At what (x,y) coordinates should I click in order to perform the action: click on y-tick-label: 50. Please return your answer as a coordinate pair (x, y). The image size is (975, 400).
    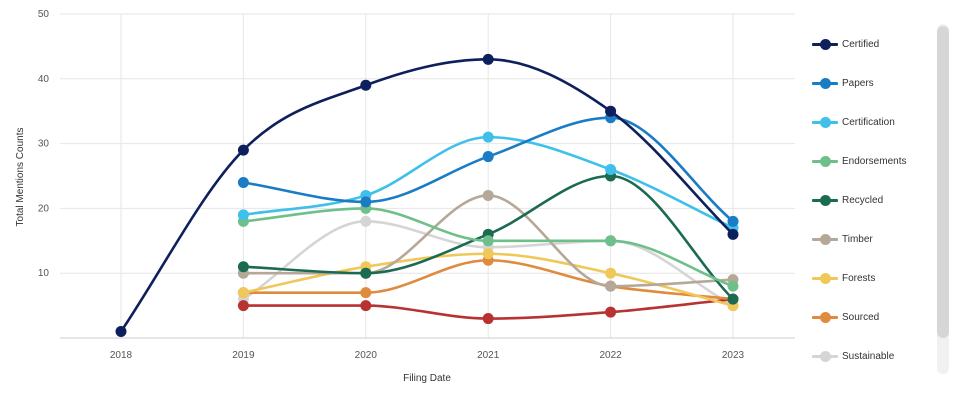
    Looking at the image, I should click on (44, 14).